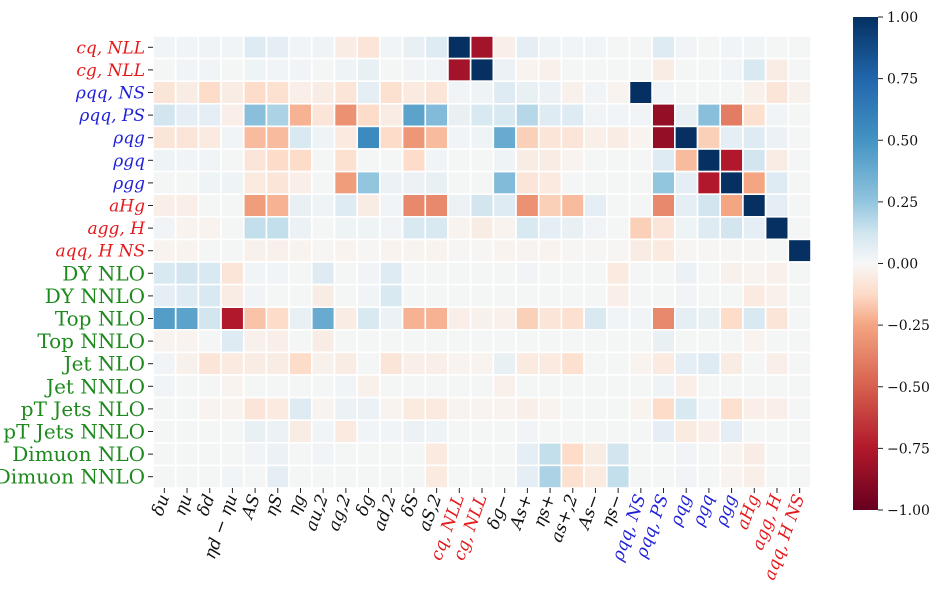 The height and width of the screenshot is (604, 941). I want to click on row-label: ρqq, NS, so click(110, 94).